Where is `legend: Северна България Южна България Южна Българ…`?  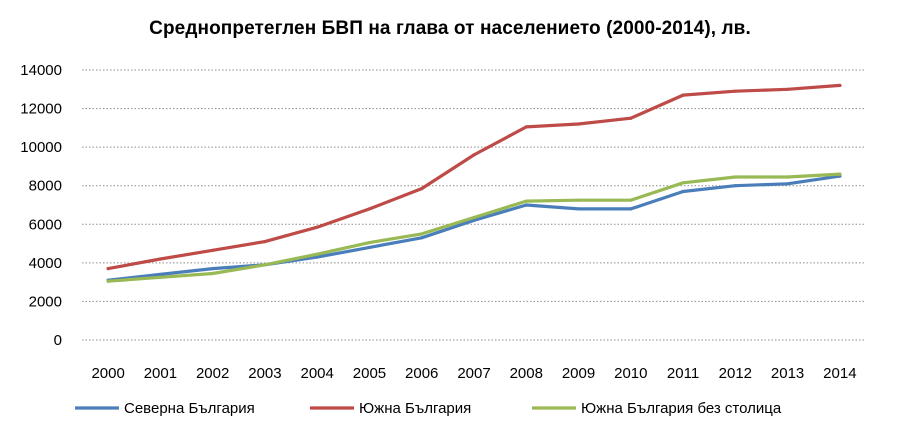 legend: Северна България Южна България Южна Българ… is located at coordinates (428, 408).